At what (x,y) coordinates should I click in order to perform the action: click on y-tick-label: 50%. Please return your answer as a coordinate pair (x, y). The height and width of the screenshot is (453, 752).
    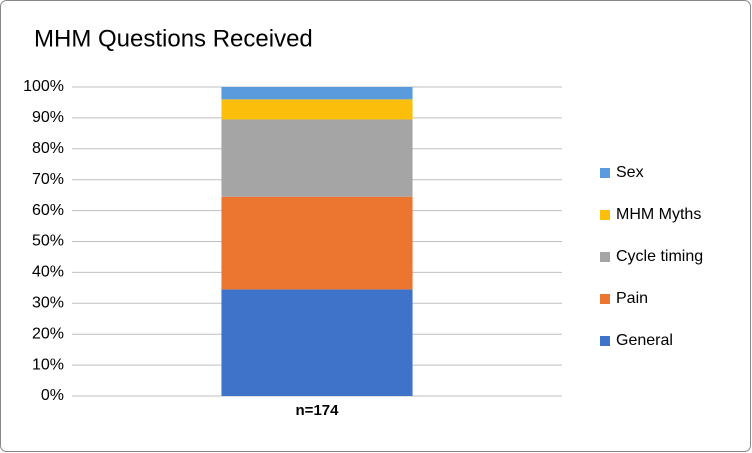
    Looking at the image, I should click on (48, 241).